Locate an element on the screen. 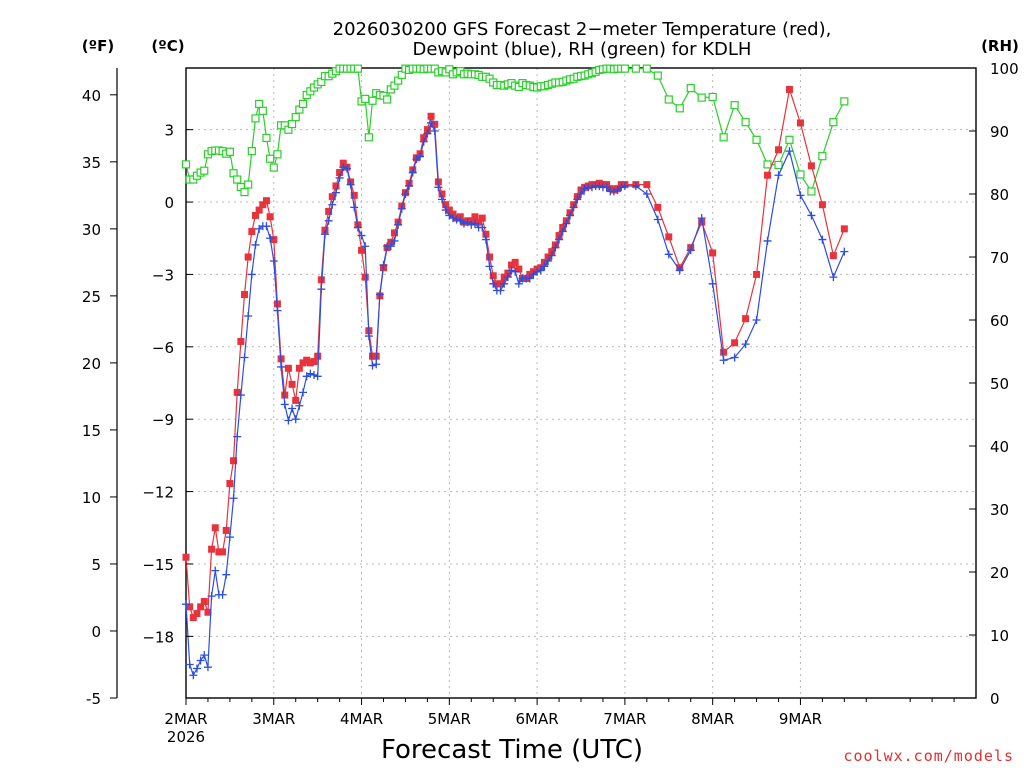 This screenshot has width=1024, height=768. x-tick-label: 9MAR is located at coordinates (800, 719).